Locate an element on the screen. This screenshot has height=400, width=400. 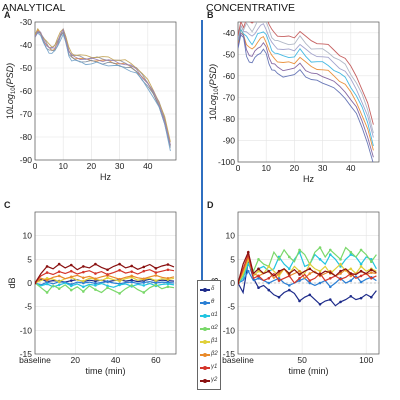
legend-item: γ2 is located at coordinates (210, 380).